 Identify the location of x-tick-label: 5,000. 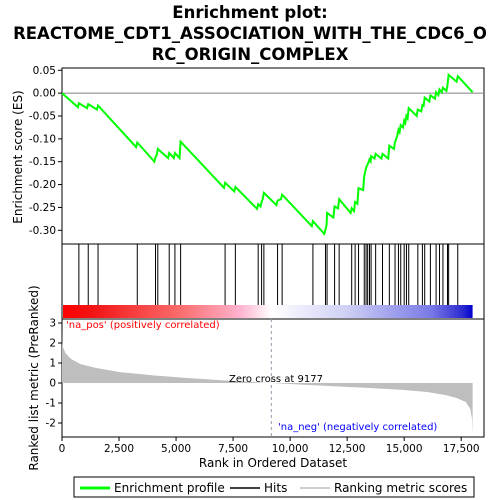
(176, 449).